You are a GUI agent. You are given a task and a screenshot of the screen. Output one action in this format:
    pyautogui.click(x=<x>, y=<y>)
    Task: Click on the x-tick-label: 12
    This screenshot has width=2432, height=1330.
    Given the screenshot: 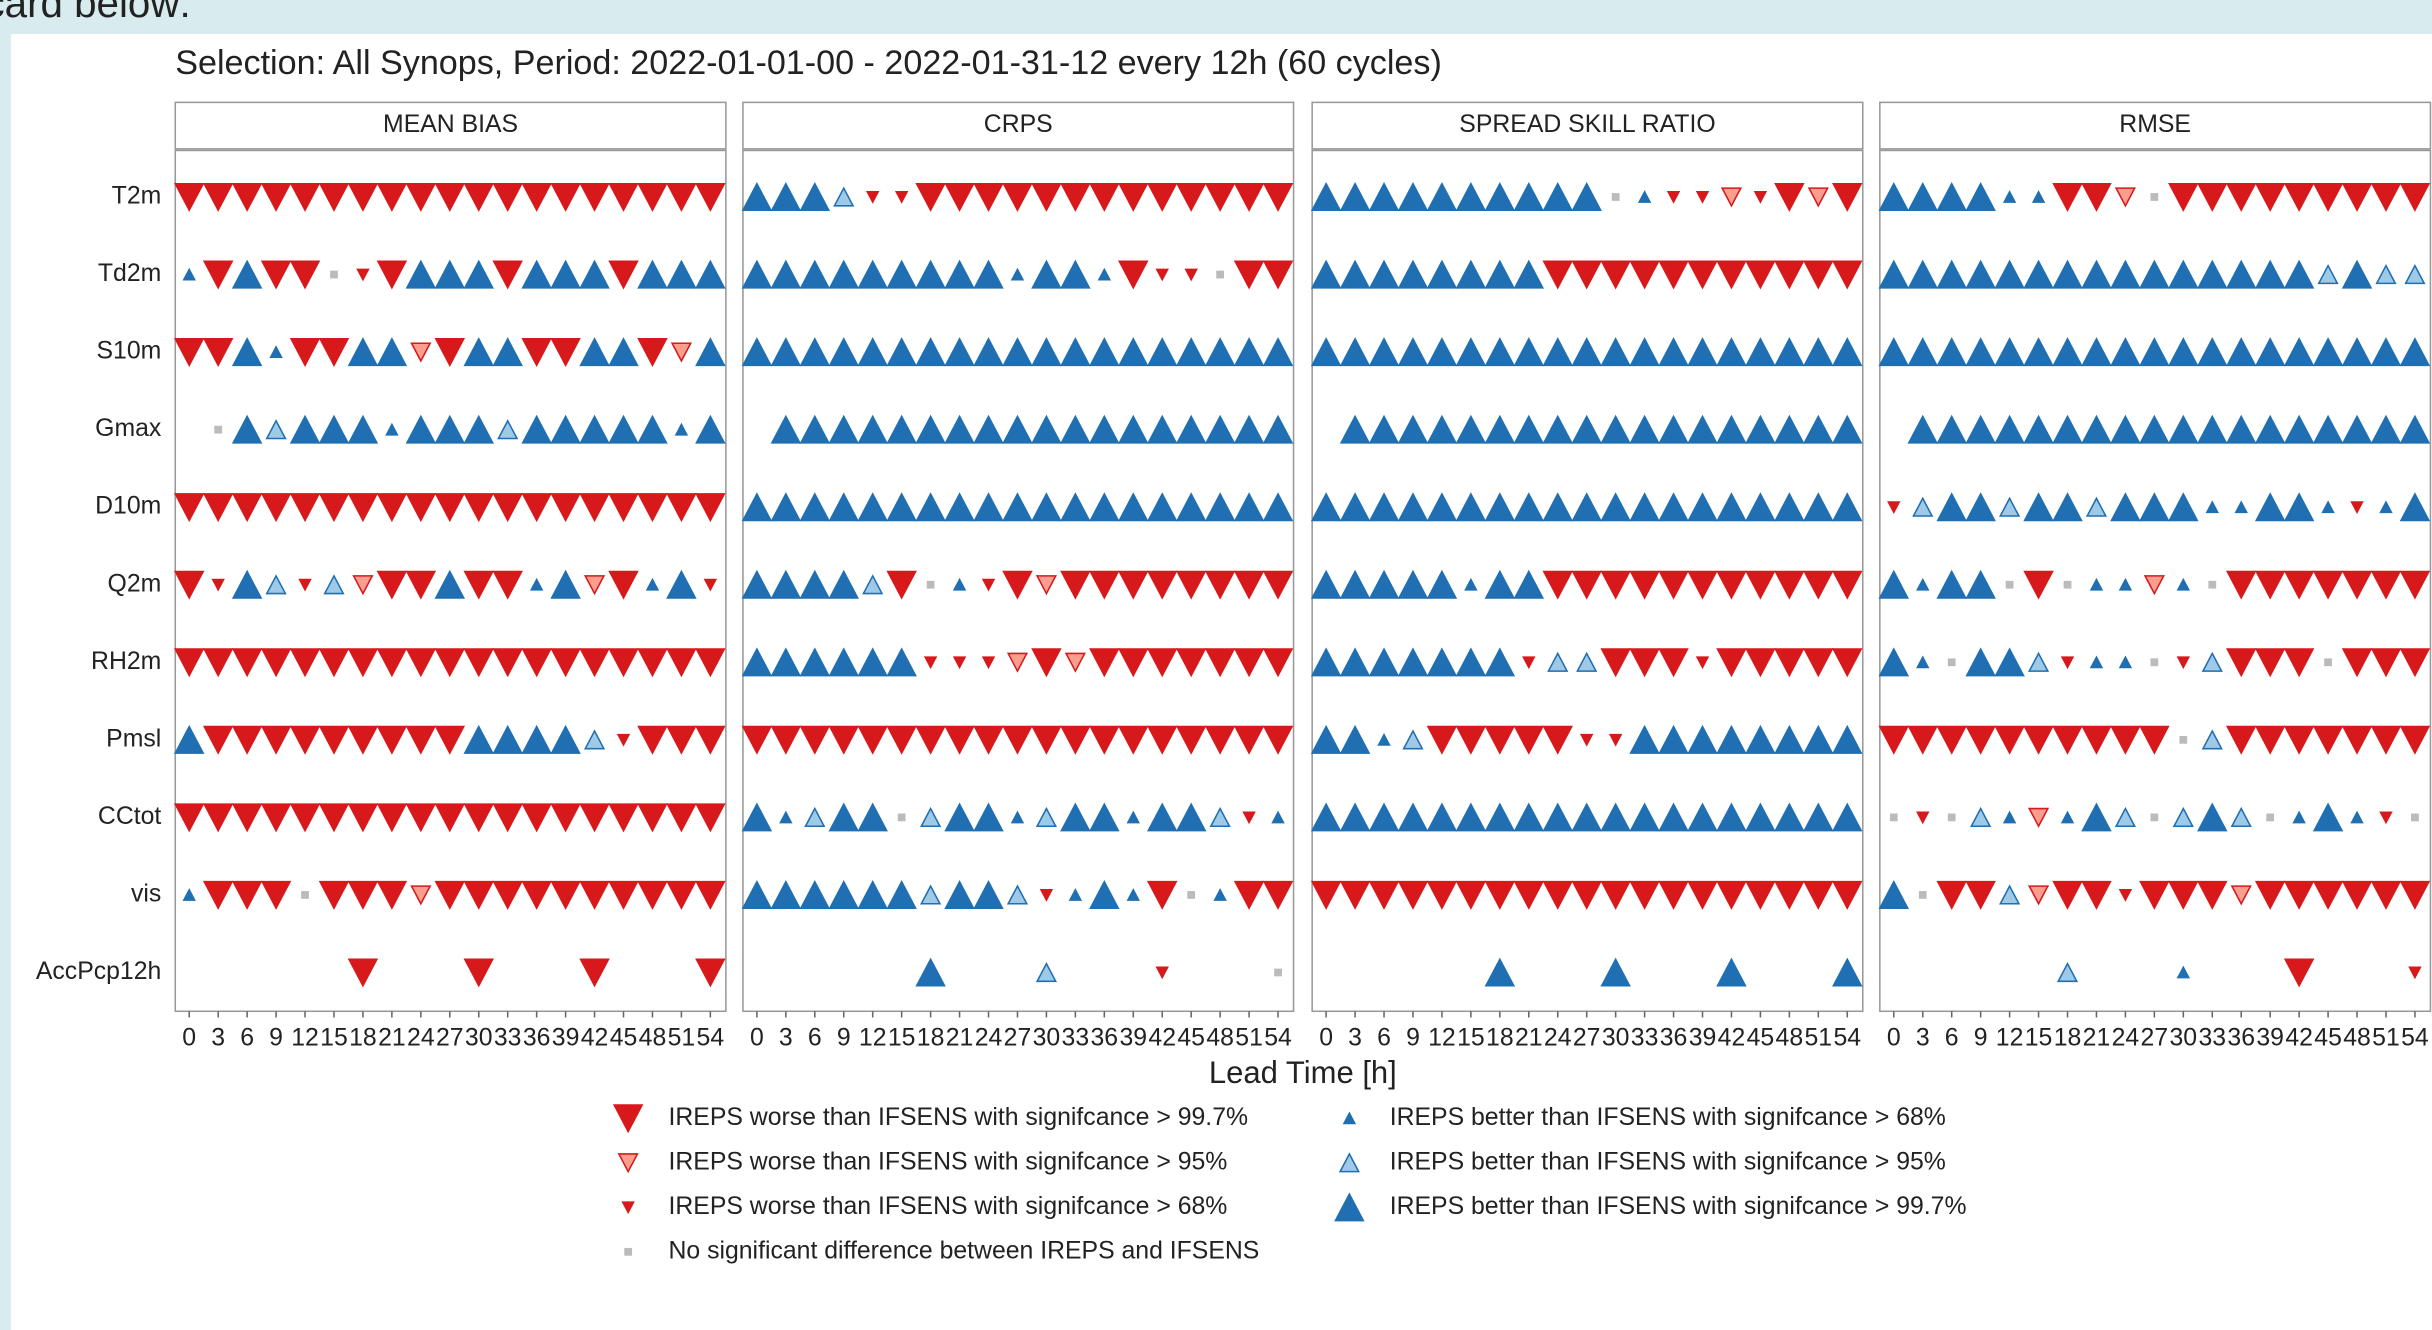 What is the action you would take?
    pyautogui.click(x=873, y=1038)
    